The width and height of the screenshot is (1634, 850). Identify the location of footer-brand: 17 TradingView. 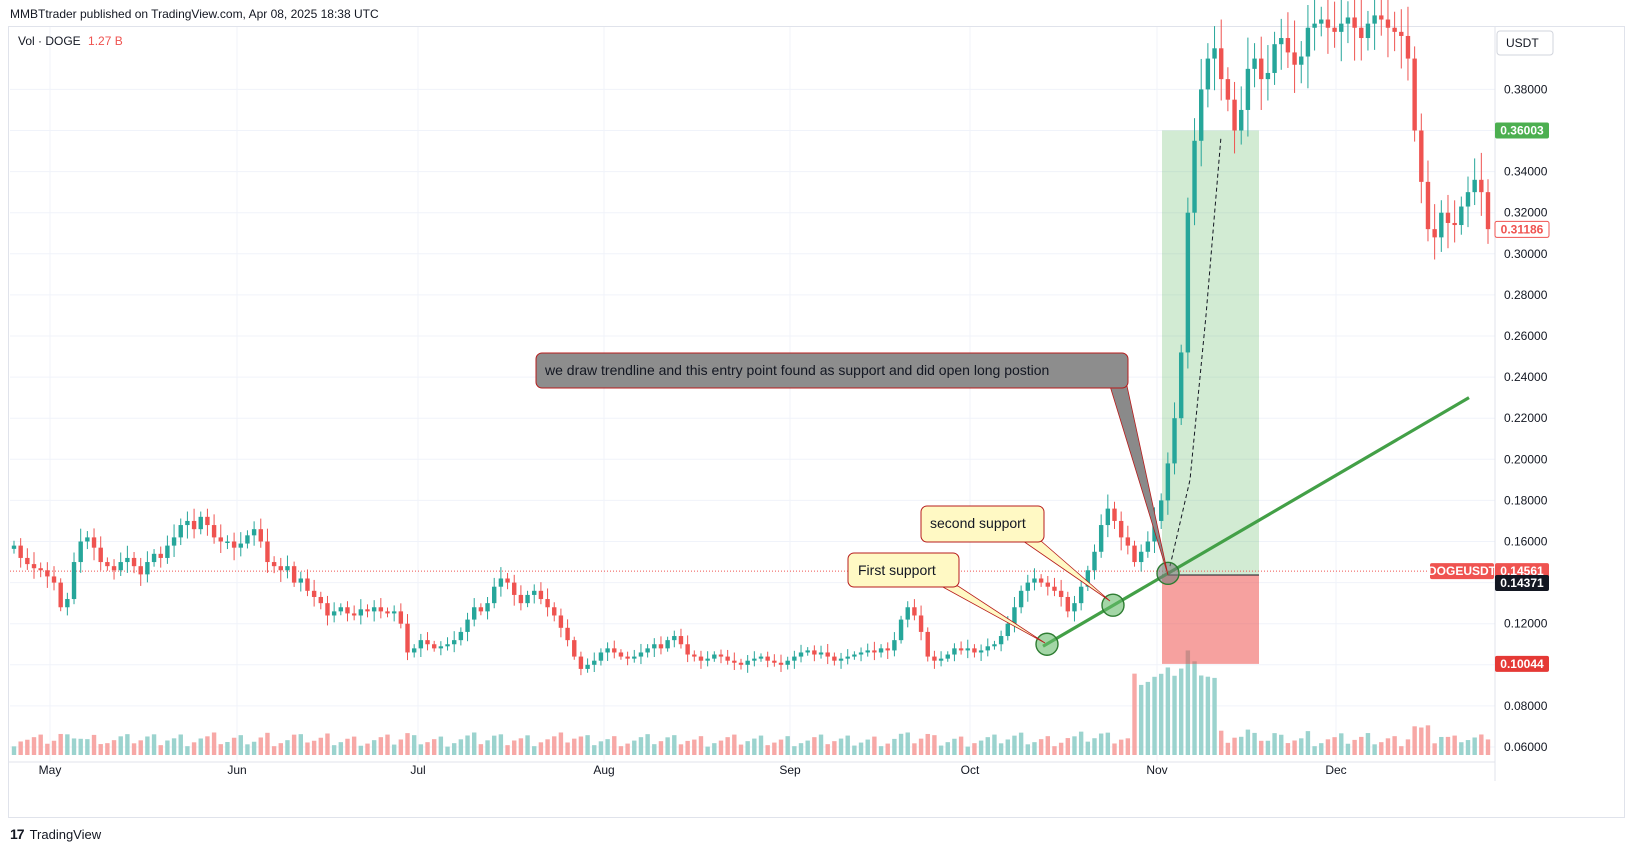
(55, 834).